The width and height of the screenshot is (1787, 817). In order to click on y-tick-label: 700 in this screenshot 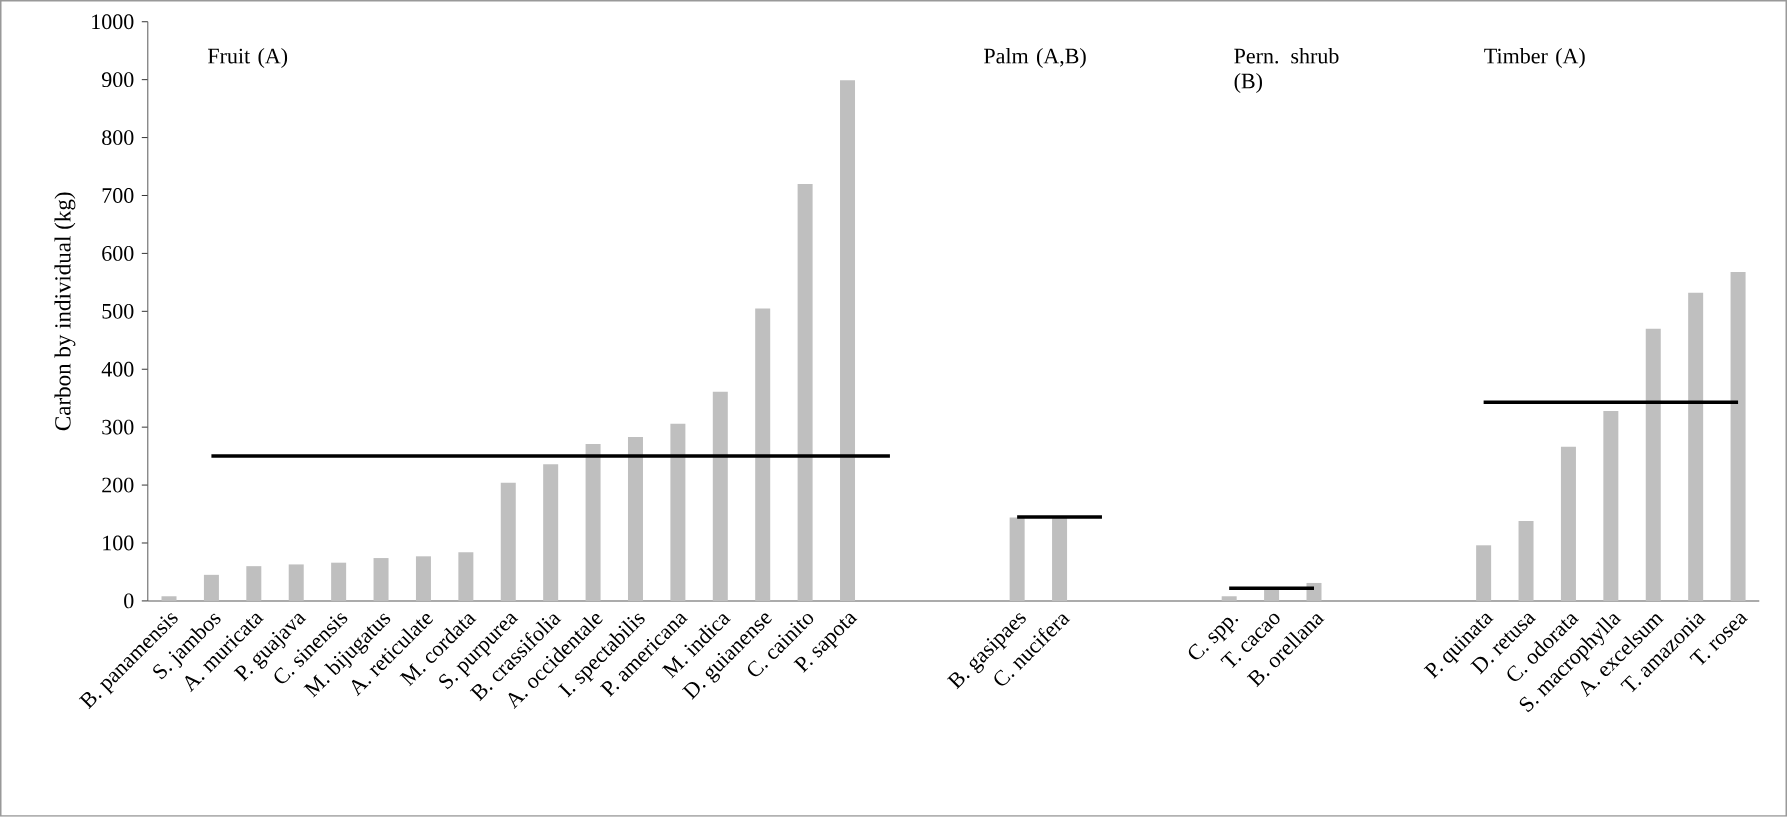, I will do `click(118, 196)`.